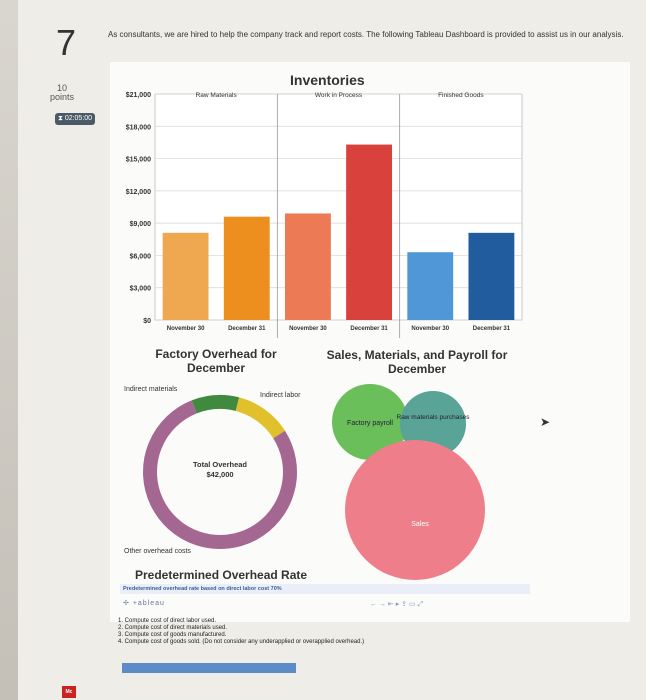 This screenshot has height=700, width=646. Describe the element at coordinates (420, 604) in the screenshot. I see `fullscreen-icon: ⤢` at that location.